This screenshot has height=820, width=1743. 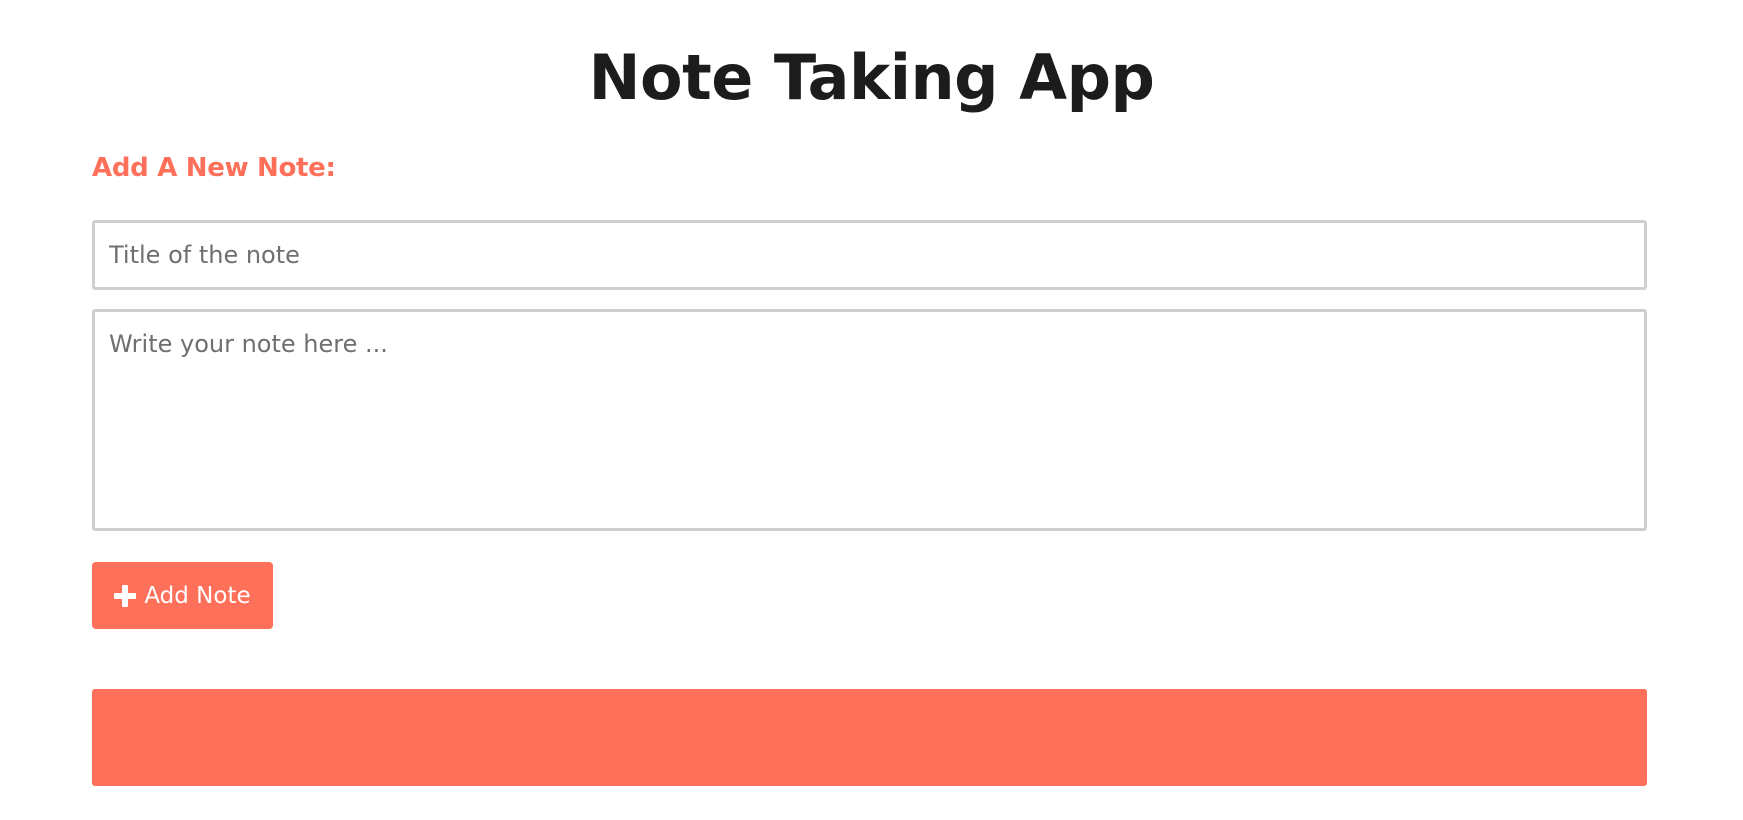 I want to click on add-note-button: Add Note, so click(x=182, y=595).